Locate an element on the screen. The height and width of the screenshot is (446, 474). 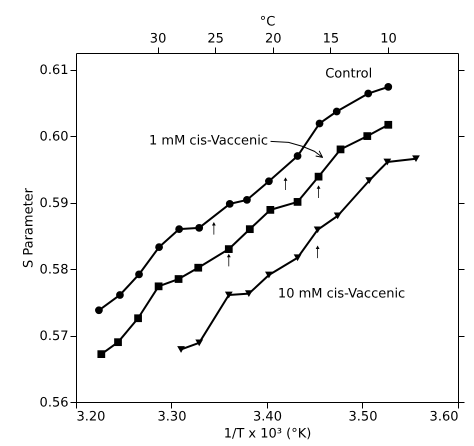
x2-tick-label: 15 is located at coordinates (331, 39).